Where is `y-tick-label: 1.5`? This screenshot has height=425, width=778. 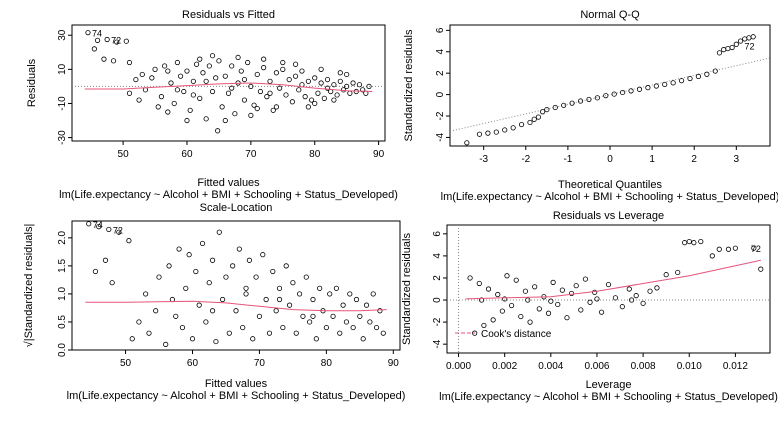
y-tick-label: 1.5 is located at coordinates (62, 265).